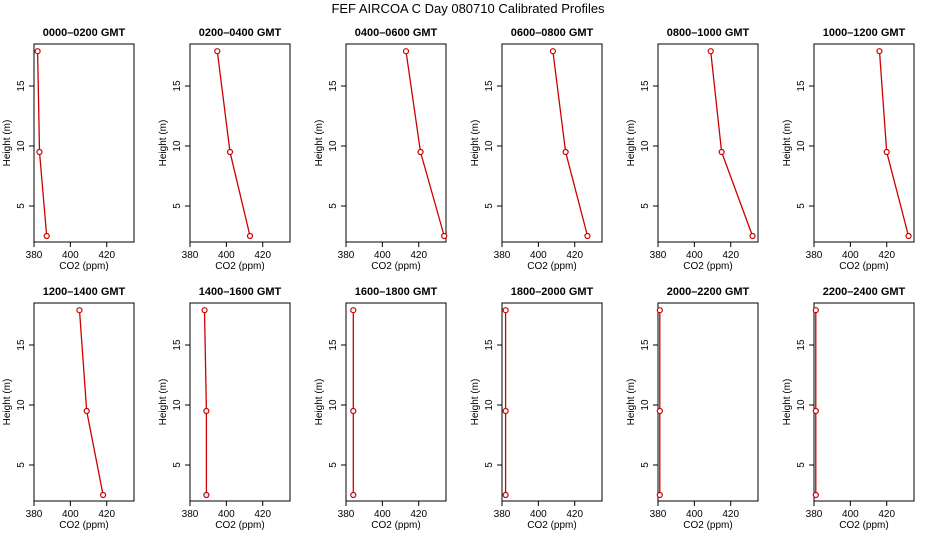  I want to click on panel-title: 2000–2200 GMT, so click(708, 292).